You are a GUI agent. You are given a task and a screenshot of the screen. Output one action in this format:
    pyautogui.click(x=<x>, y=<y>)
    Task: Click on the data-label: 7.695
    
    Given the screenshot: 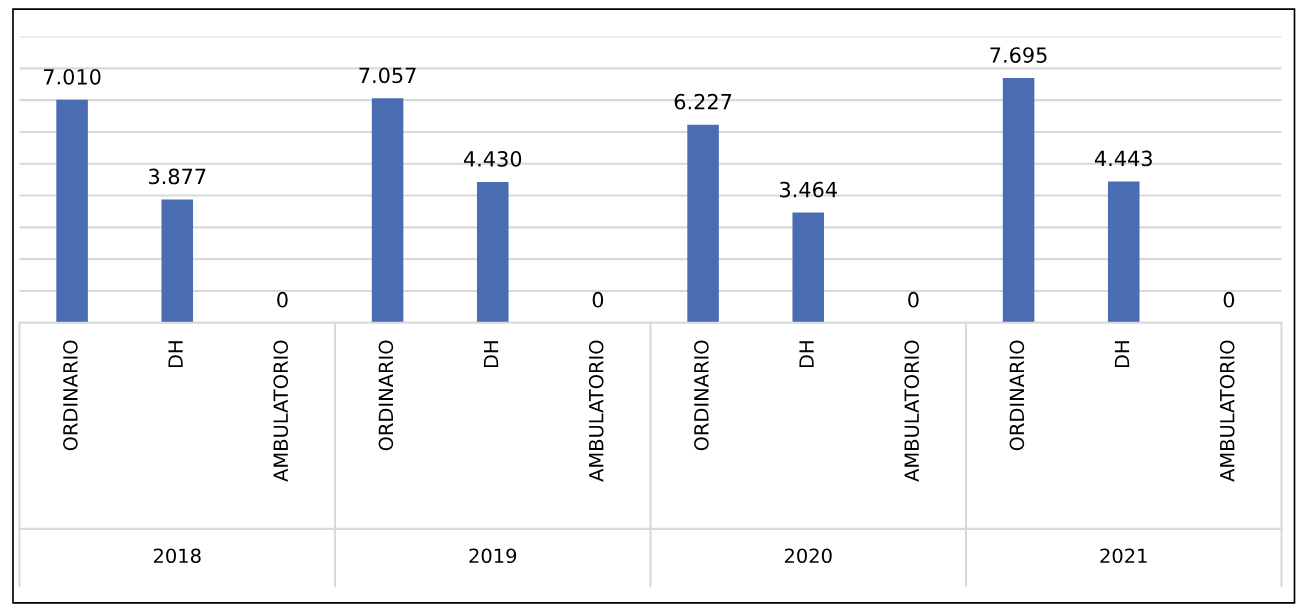 What is the action you would take?
    pyautogui.click(x=1018, y=55)
    